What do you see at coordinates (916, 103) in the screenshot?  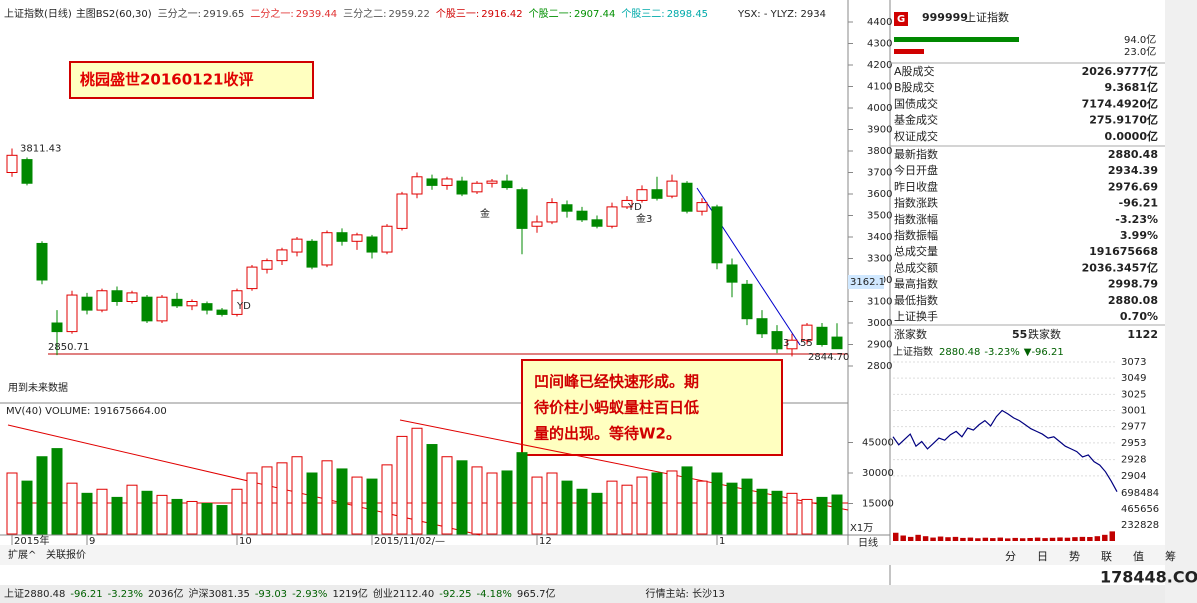 I see `row-label: 国债成交` at bounding box center [916, 103].